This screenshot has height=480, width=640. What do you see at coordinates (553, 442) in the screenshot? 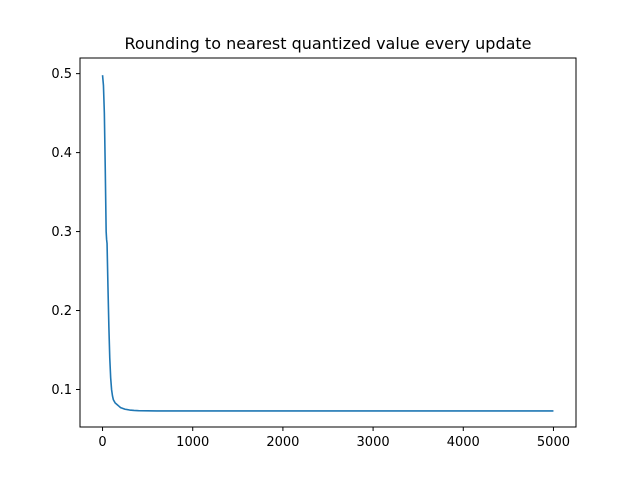
I see `x-tick-label: 5000` at bounding box center [553, 442].